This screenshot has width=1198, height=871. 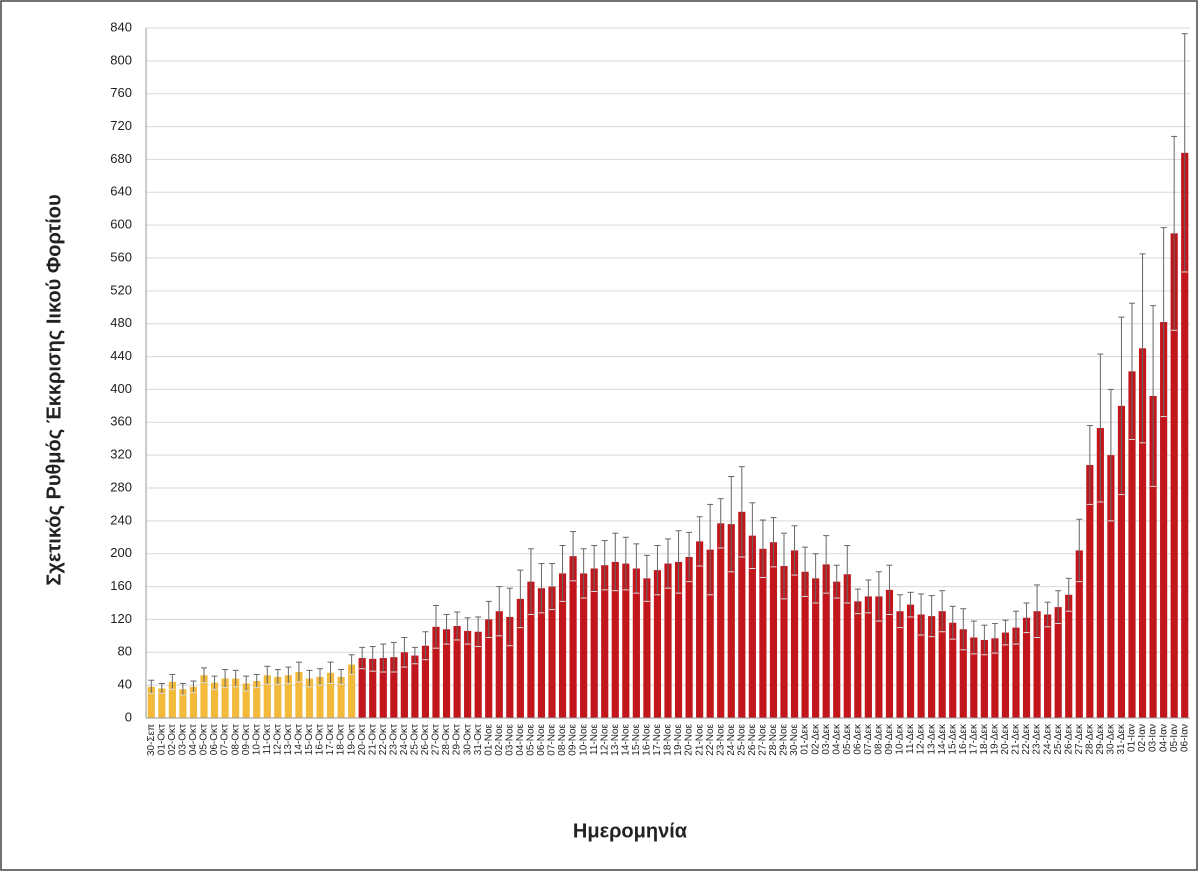 I want to click on x-tick-label: 25-Νοε, so click(x=741, y=739).